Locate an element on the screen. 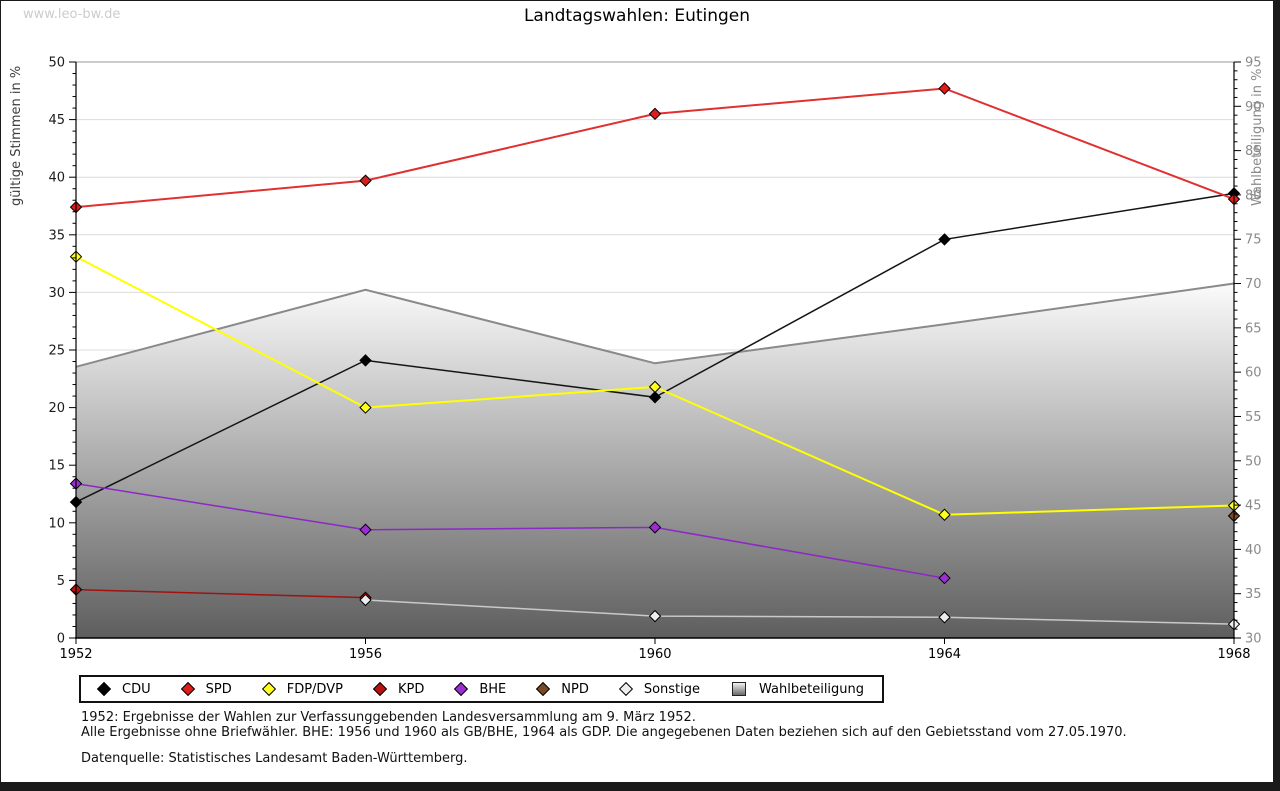  right-tick-label: 75 is located at coordinates (1253, 240).